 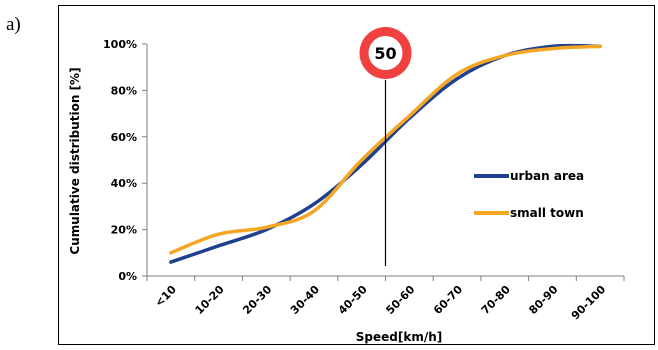 What do you see at coordinates (543, 300) in the screenshot?
I see `x-tick-label: 80-90` at bounding box center [543, 300].